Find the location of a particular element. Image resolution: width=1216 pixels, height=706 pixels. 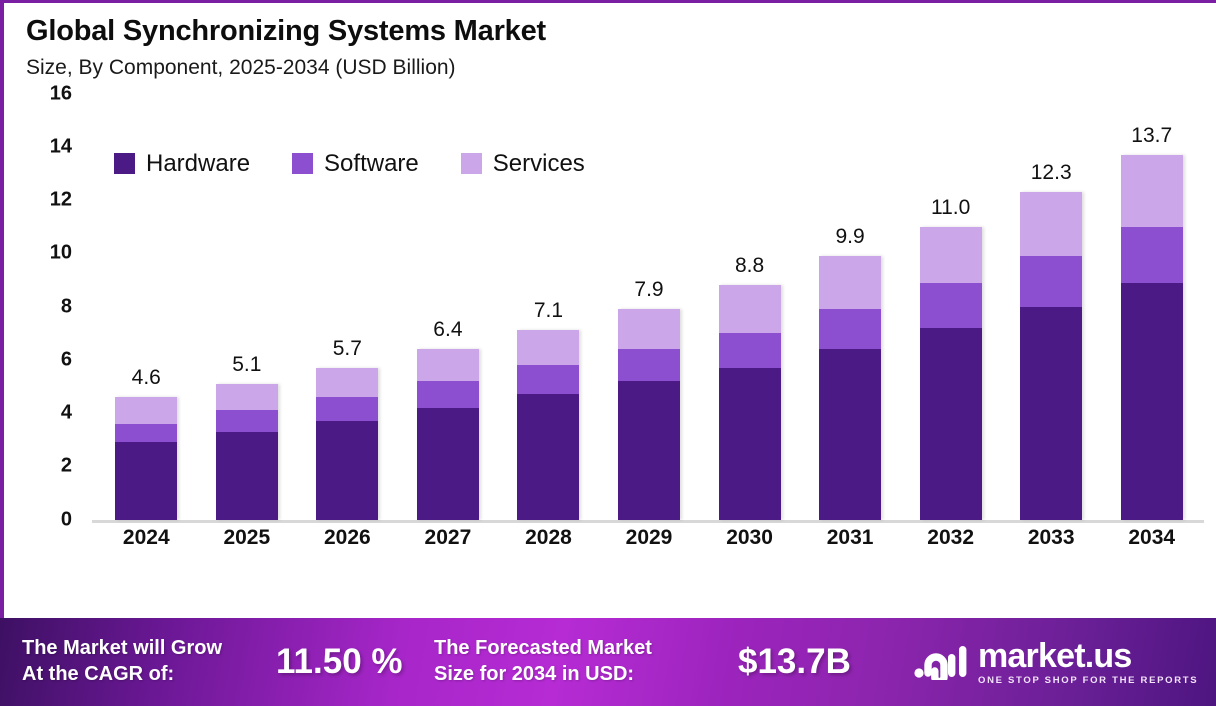

bar-stack: 6.4 is located at coordinates (447, 419).